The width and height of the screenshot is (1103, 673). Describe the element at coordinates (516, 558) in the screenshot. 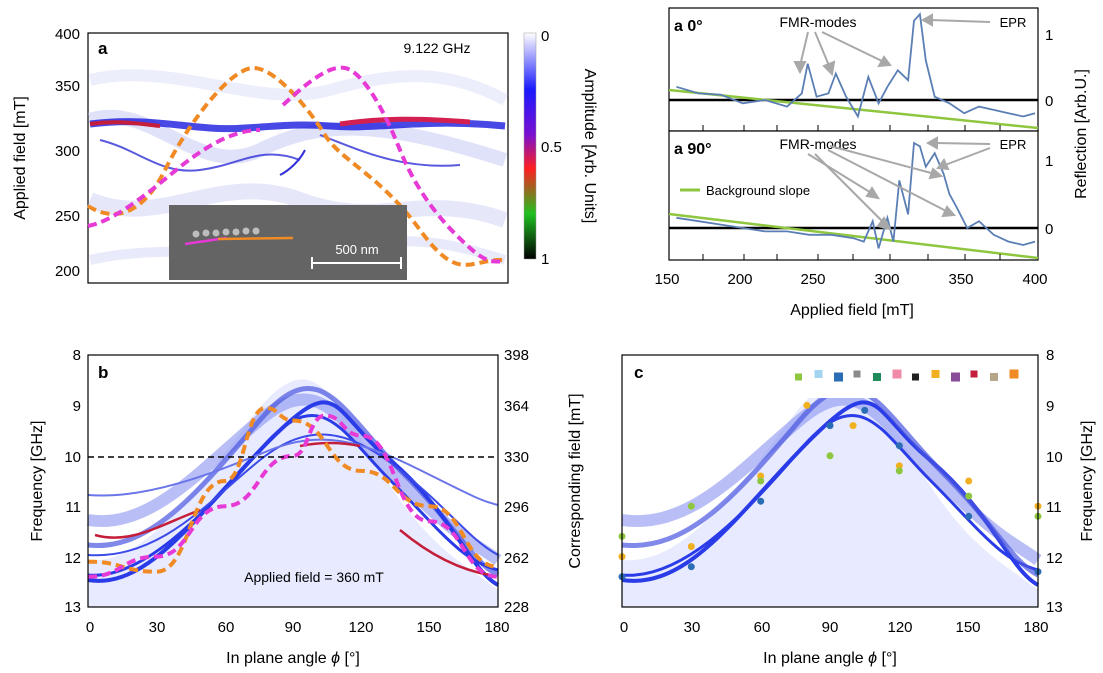

I see `panel-b-ytick-right: 262` at that location.